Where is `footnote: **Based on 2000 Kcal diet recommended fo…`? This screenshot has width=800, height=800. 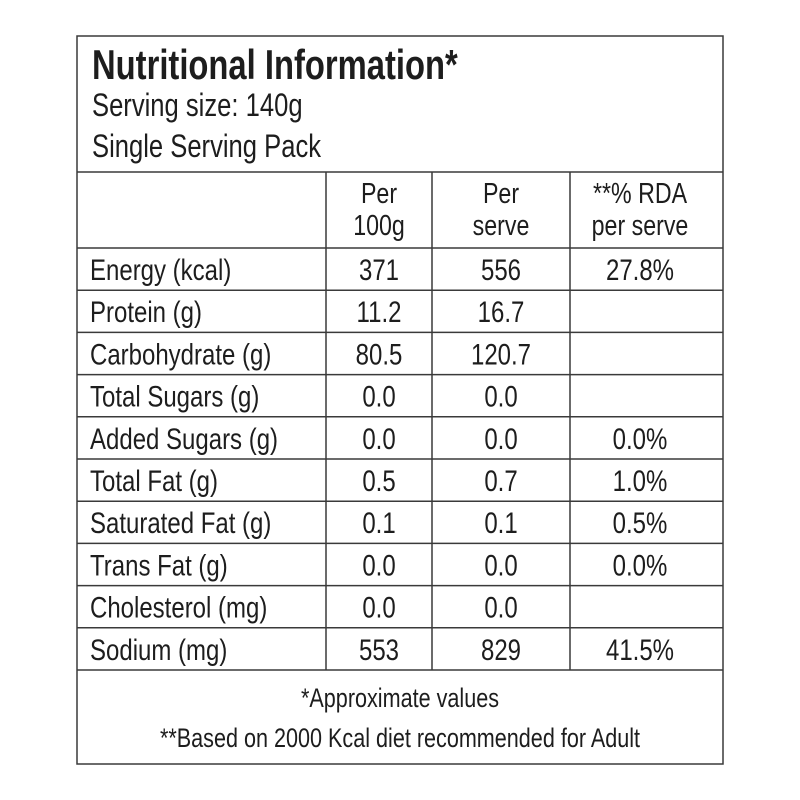
footnote: **Based on 2000 Kcal diet recommended fo… is located at coordinates (400, 739).